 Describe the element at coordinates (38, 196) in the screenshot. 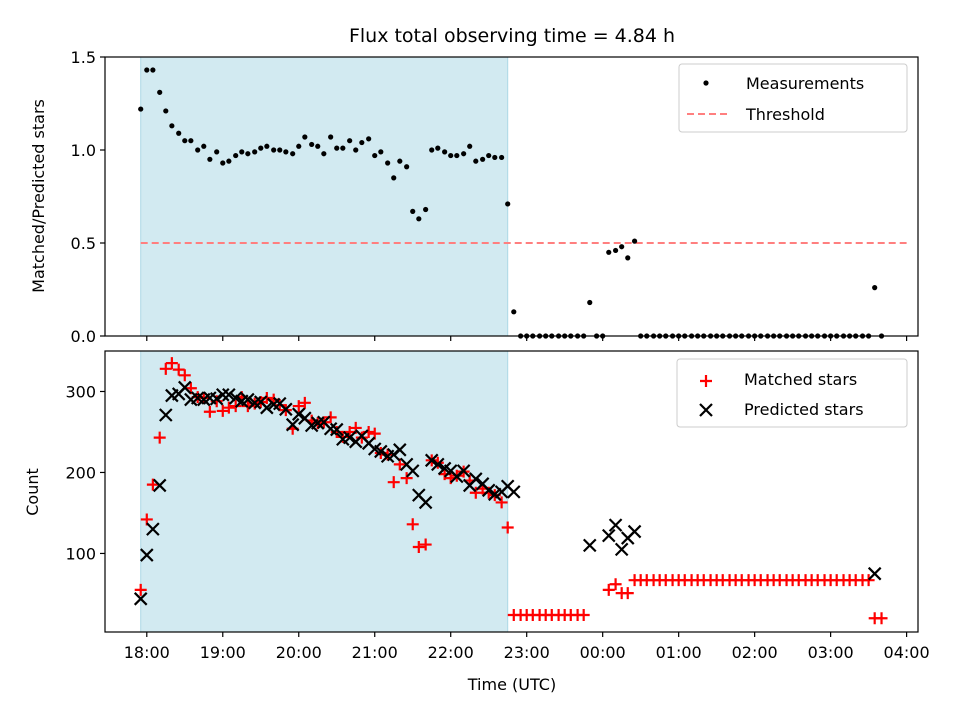

I see `ratio-y-axis-label: Matched/Predicted stars` at that location.